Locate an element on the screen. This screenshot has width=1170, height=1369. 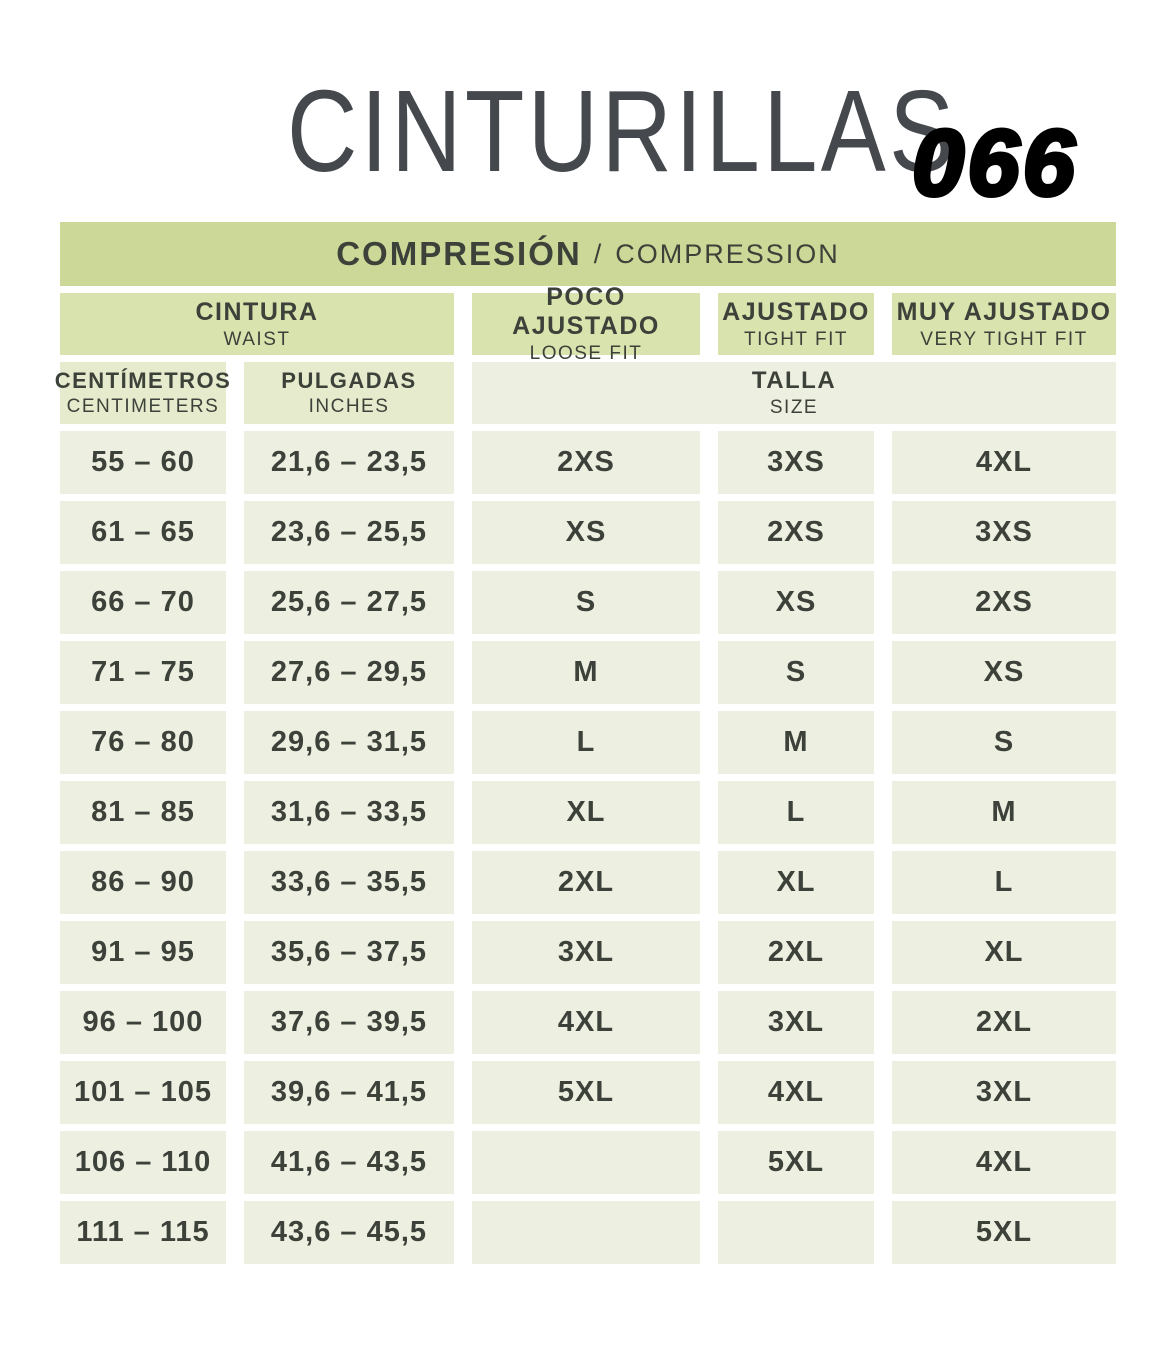
very-tight-fit-size-cell: XS is located at coordinates (1004, 672).